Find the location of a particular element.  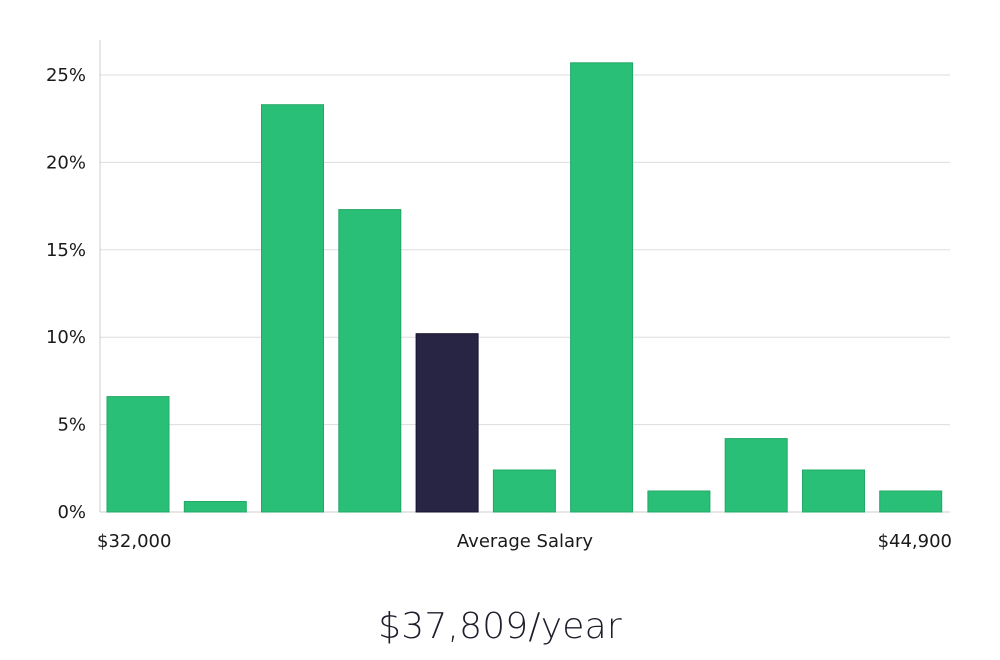

y-tick-labels: 0% 5% 10% 15% 20% 25% is located at coordinates (66, 294).